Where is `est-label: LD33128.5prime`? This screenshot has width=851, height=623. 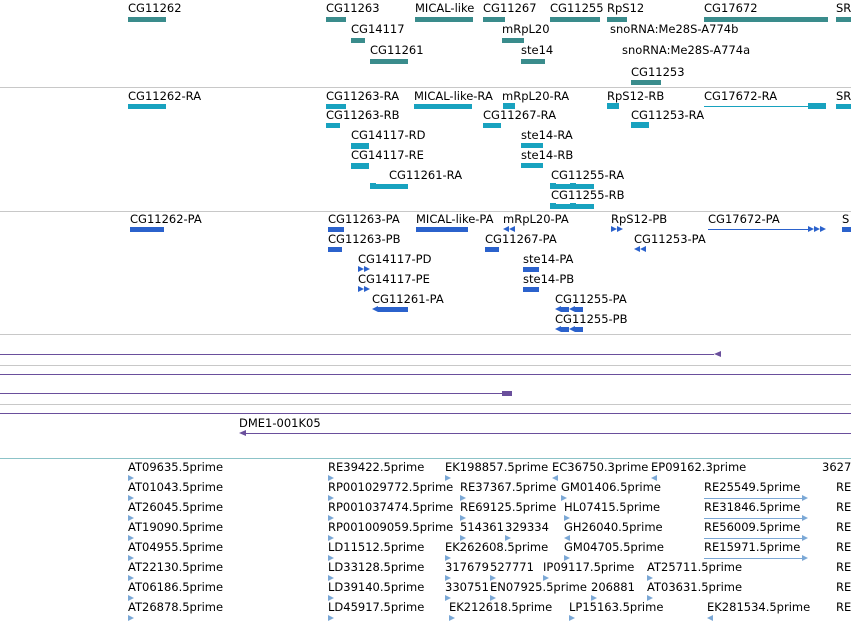 est-label: LD33128.5prime is located at coordinates (376, 567).